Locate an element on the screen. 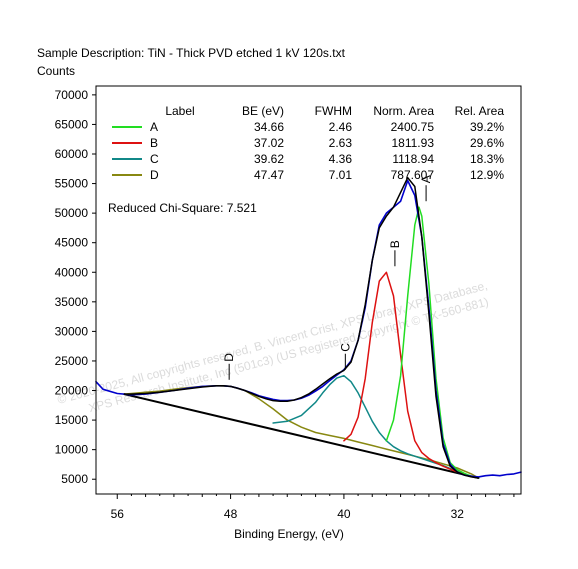 The image size is (578, 569). series-line-a is located at coordinates (432, 342).